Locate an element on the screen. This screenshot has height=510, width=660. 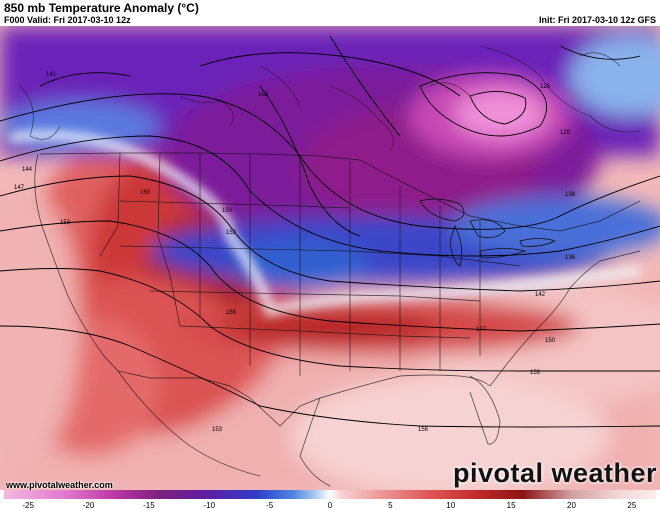
colorbar-tick-label: -10 is located at coordinates (209, 505).